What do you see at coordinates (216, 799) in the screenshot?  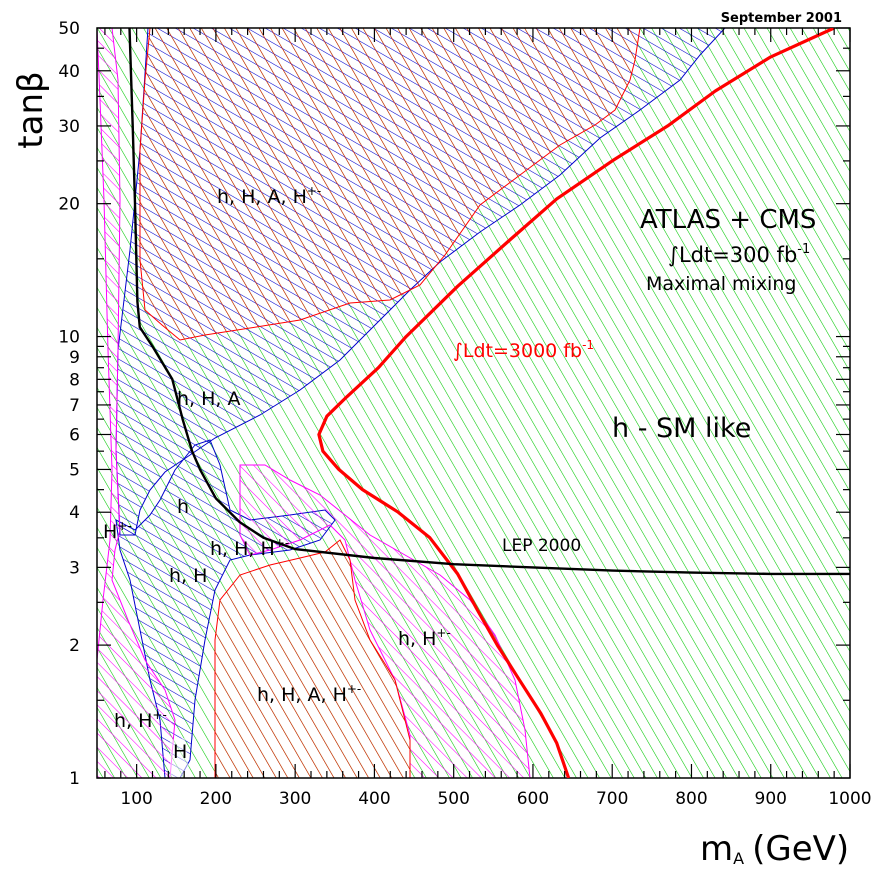 I see `x-tick-label: 200` at bounding box center [216, 799].